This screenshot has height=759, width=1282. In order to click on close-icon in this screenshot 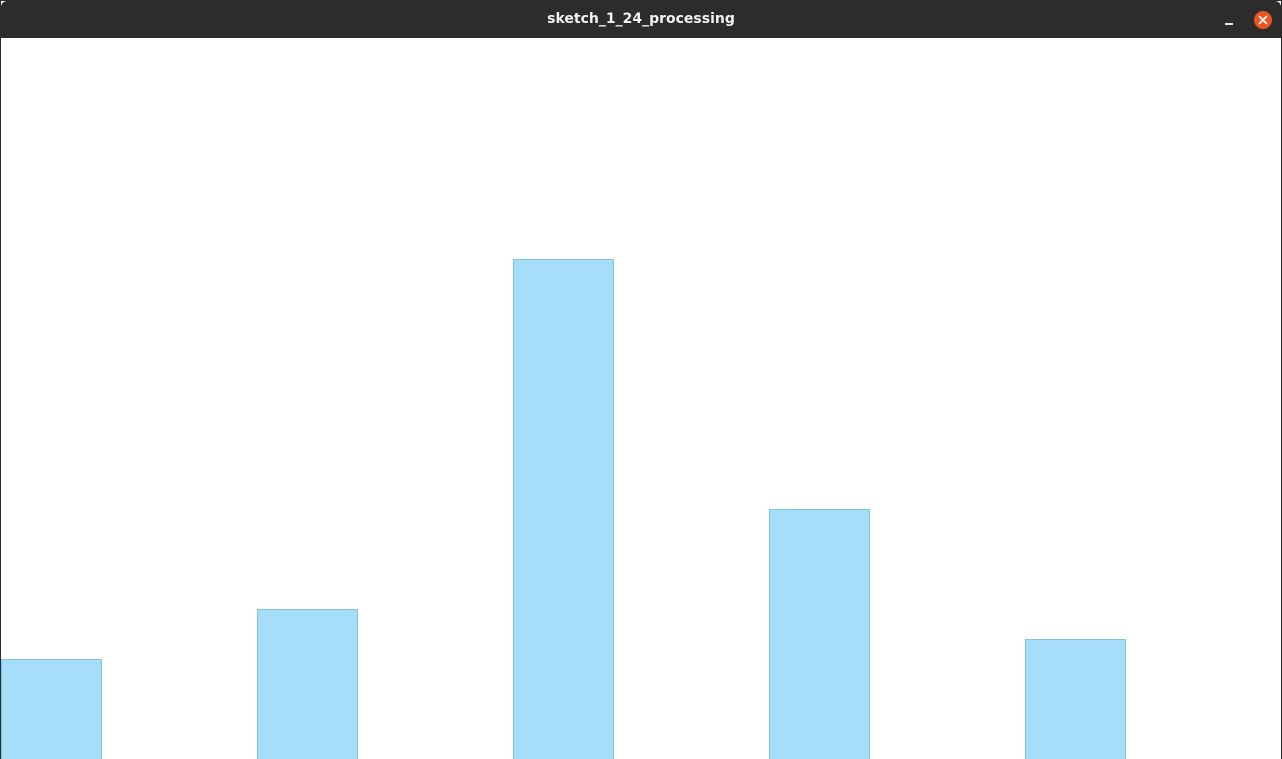, I will do `click(1263, 20)`.